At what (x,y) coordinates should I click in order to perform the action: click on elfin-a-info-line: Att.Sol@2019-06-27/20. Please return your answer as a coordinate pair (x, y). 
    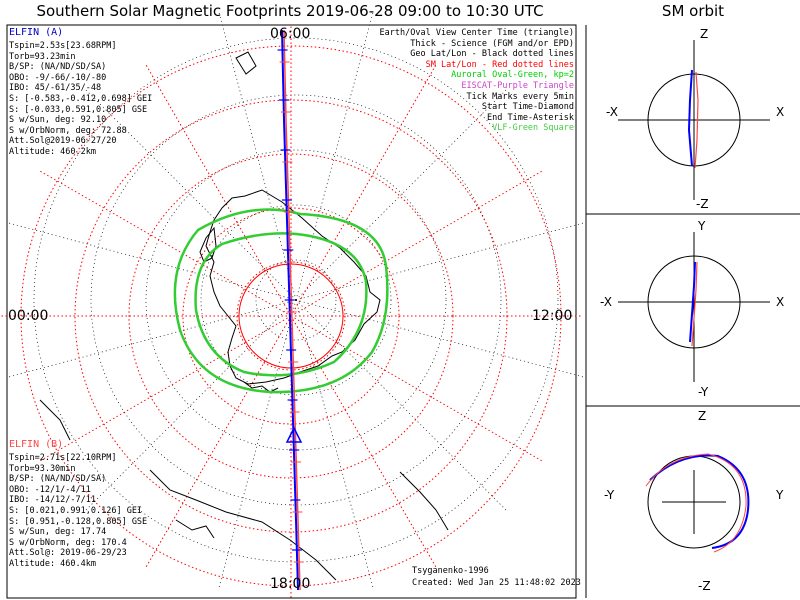
    Looking at the image, I should click on (63, 141).